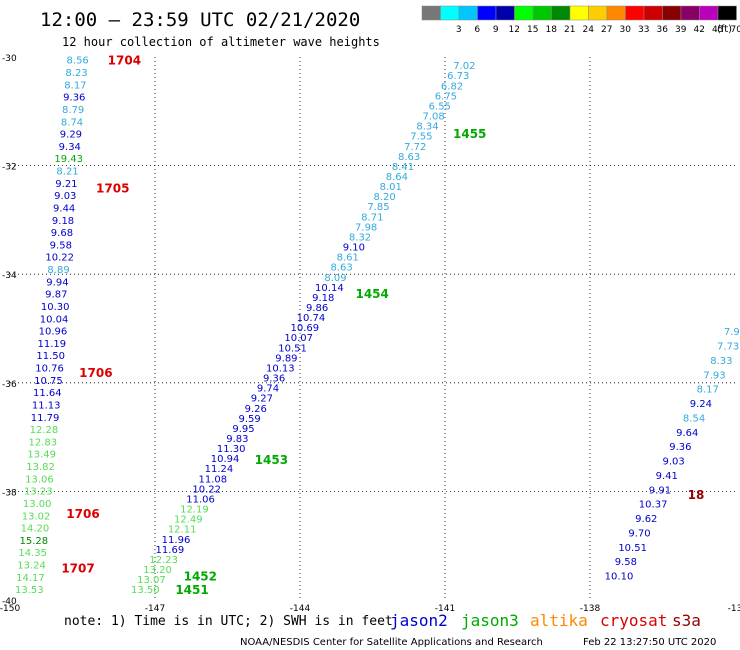  Describe the element at coordinates (262, 399) in the screenshot. I see `wave-height-value: 9.27` at that location.